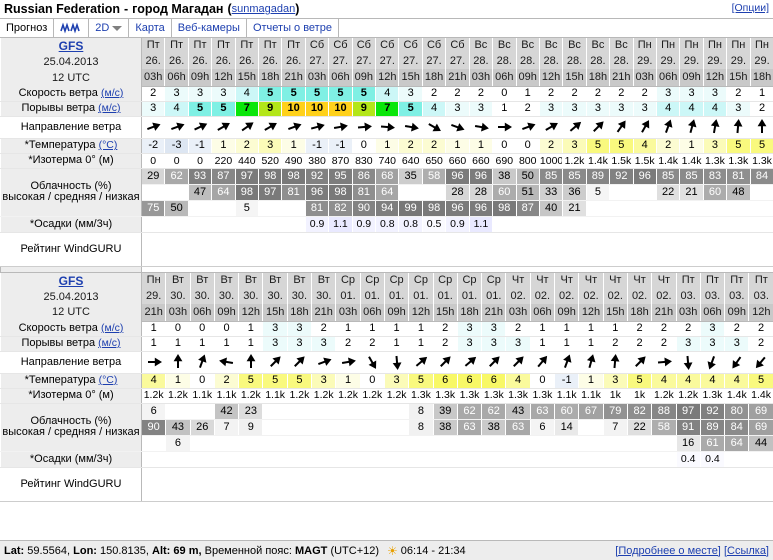  What do you see at coordinates (246, 161) in the screenshot?
I see `isotherm-cell: 440` at bounding box center [246, 161].